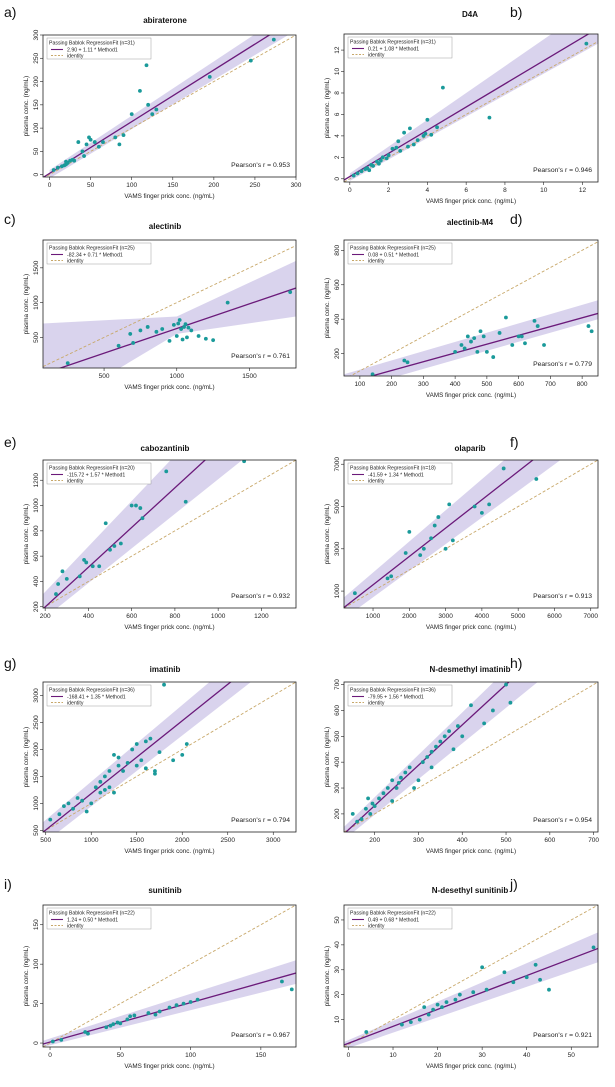  I want to click on pearson-r: Pearson's r = 0.913, so click(562, 596).